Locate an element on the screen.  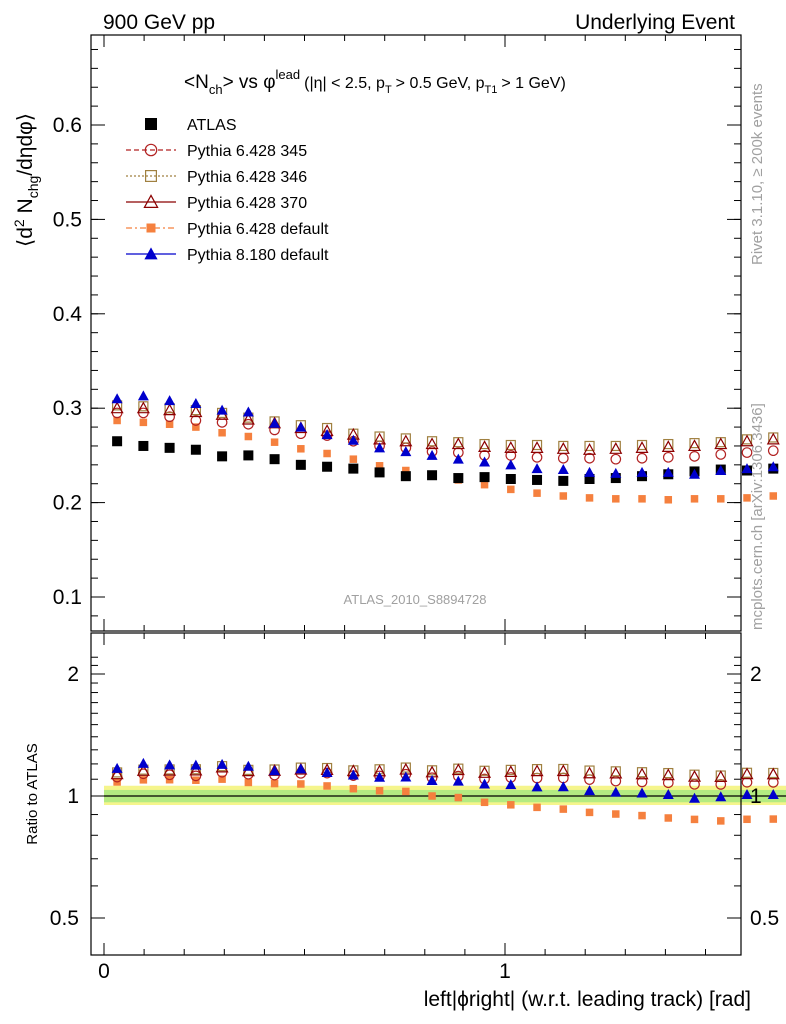
legend-label: Pythia 6.428 346 is located at coordinates (247, 177).